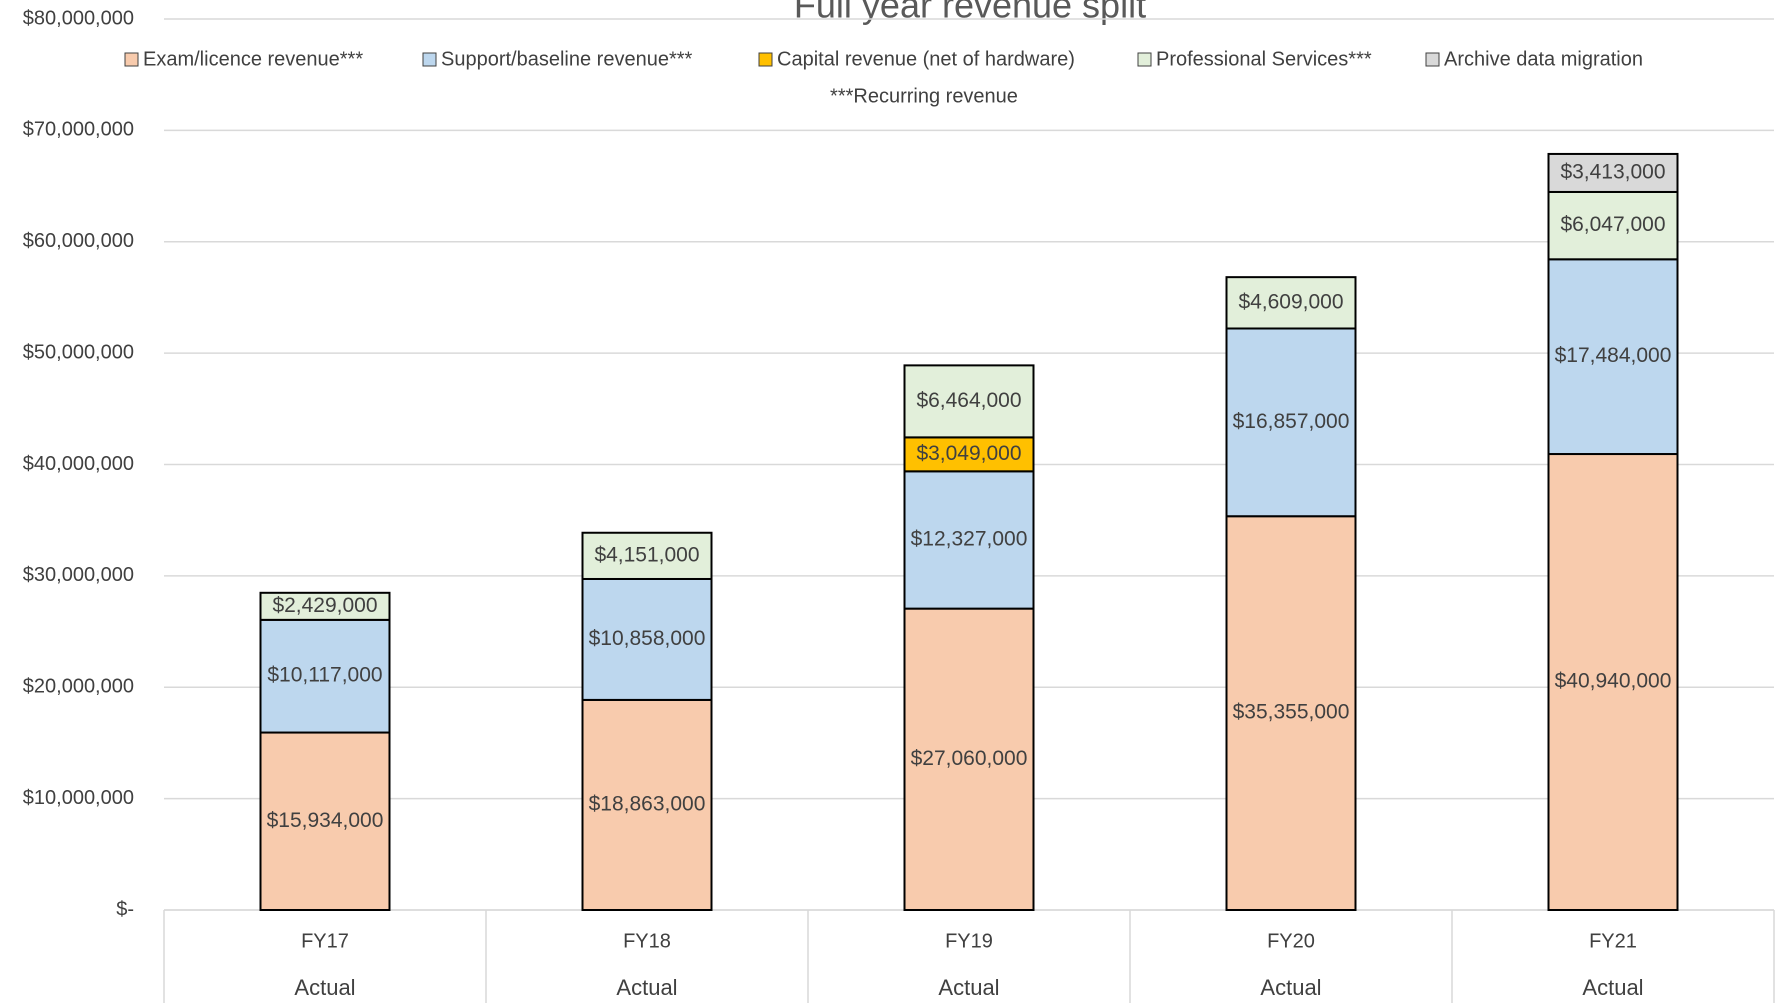  Describe the element at coordinates (926, 59) in the screenshot. I see `legend-label: Capital revenue (net of hardware)` at that location.